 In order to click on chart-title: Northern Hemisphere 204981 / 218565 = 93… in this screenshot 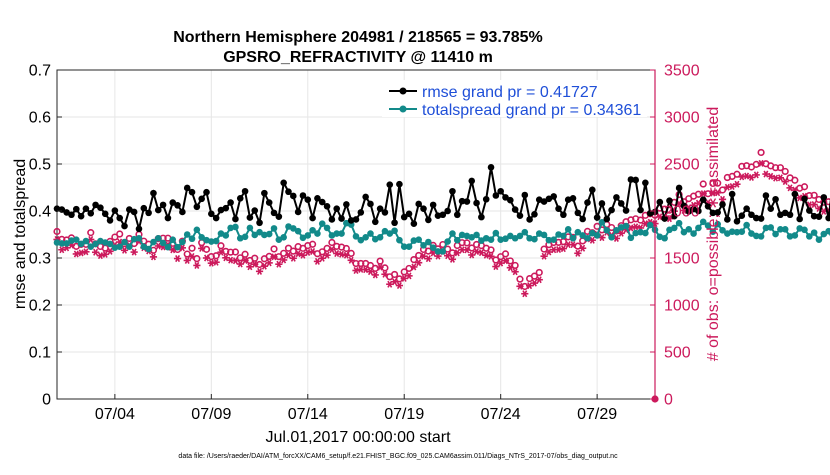, I will do `click(358, 37)`.